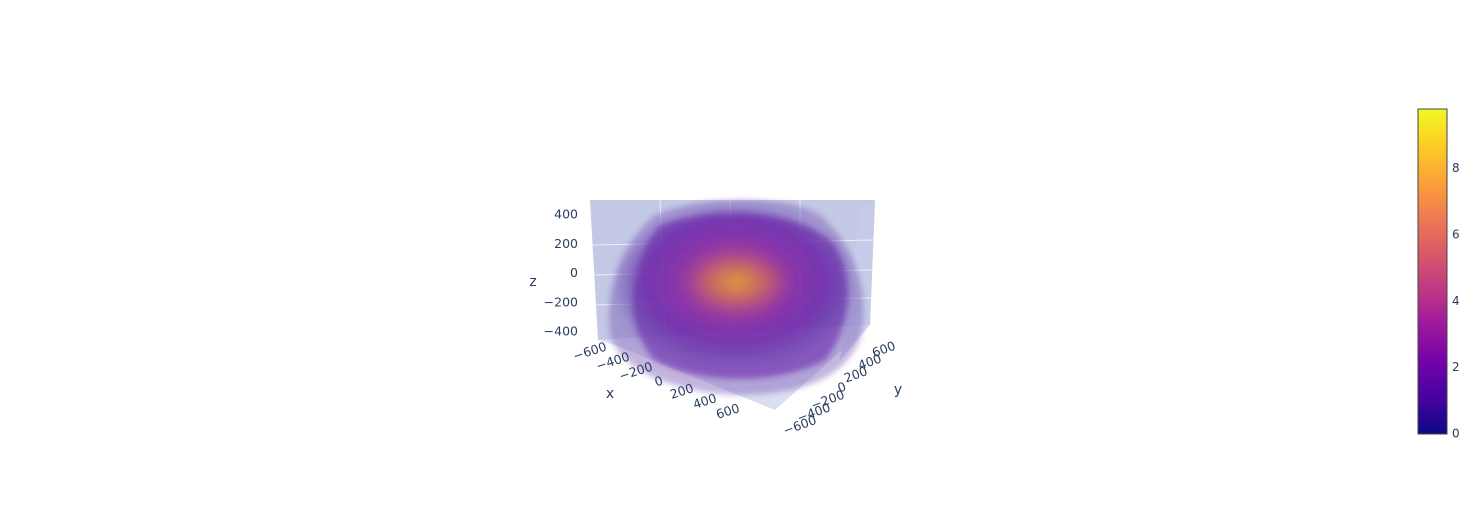 This screenshot has height=525, width=1479. What do you see at coordinates (898, 390) in the screenshot?
I see `y-axis-title: y` at bounding box center [898, 390].